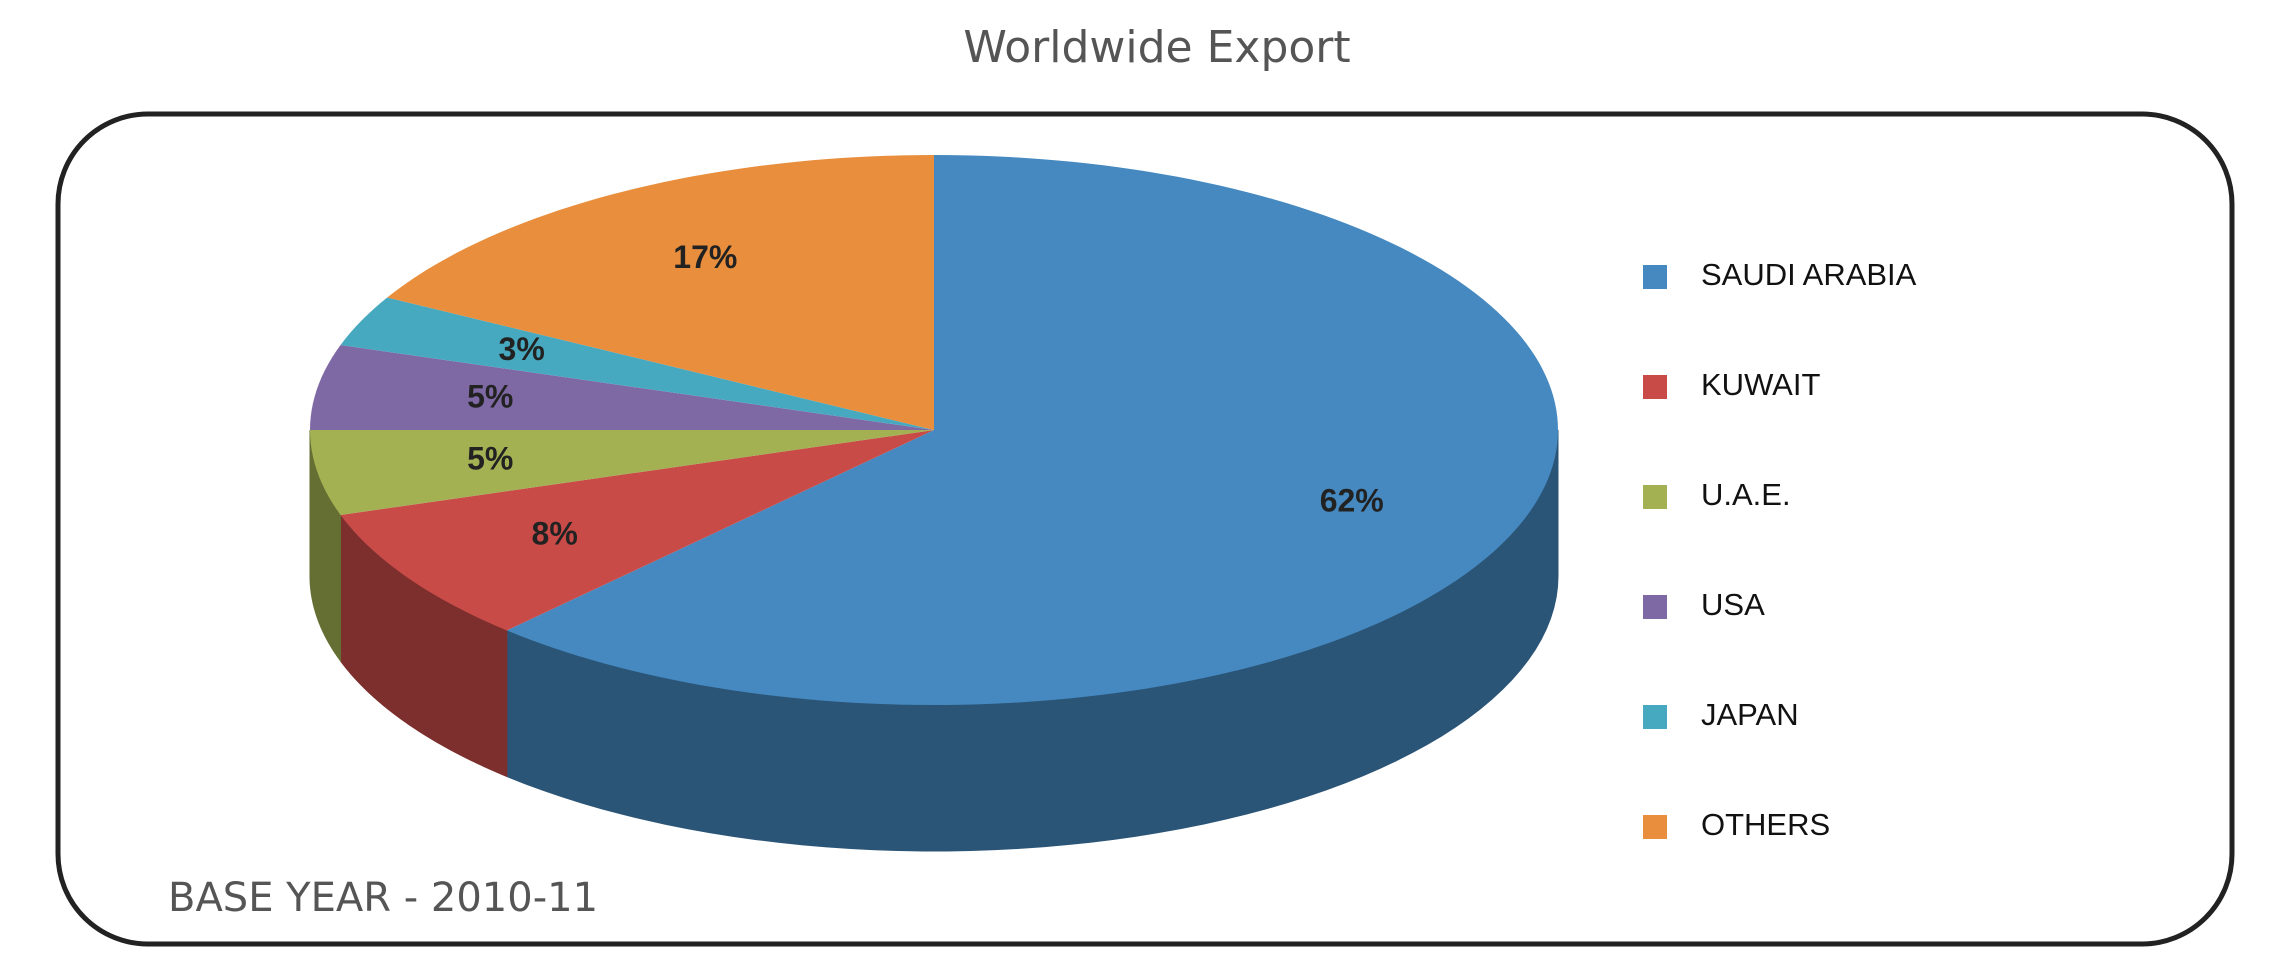 The height and width of the screenshot is (973, 2288). What do you see at coordinates (1809, 274) in the screenshot?
I see `legend-label: SAUDI ARABIA` at bounding box center [1809, 274].